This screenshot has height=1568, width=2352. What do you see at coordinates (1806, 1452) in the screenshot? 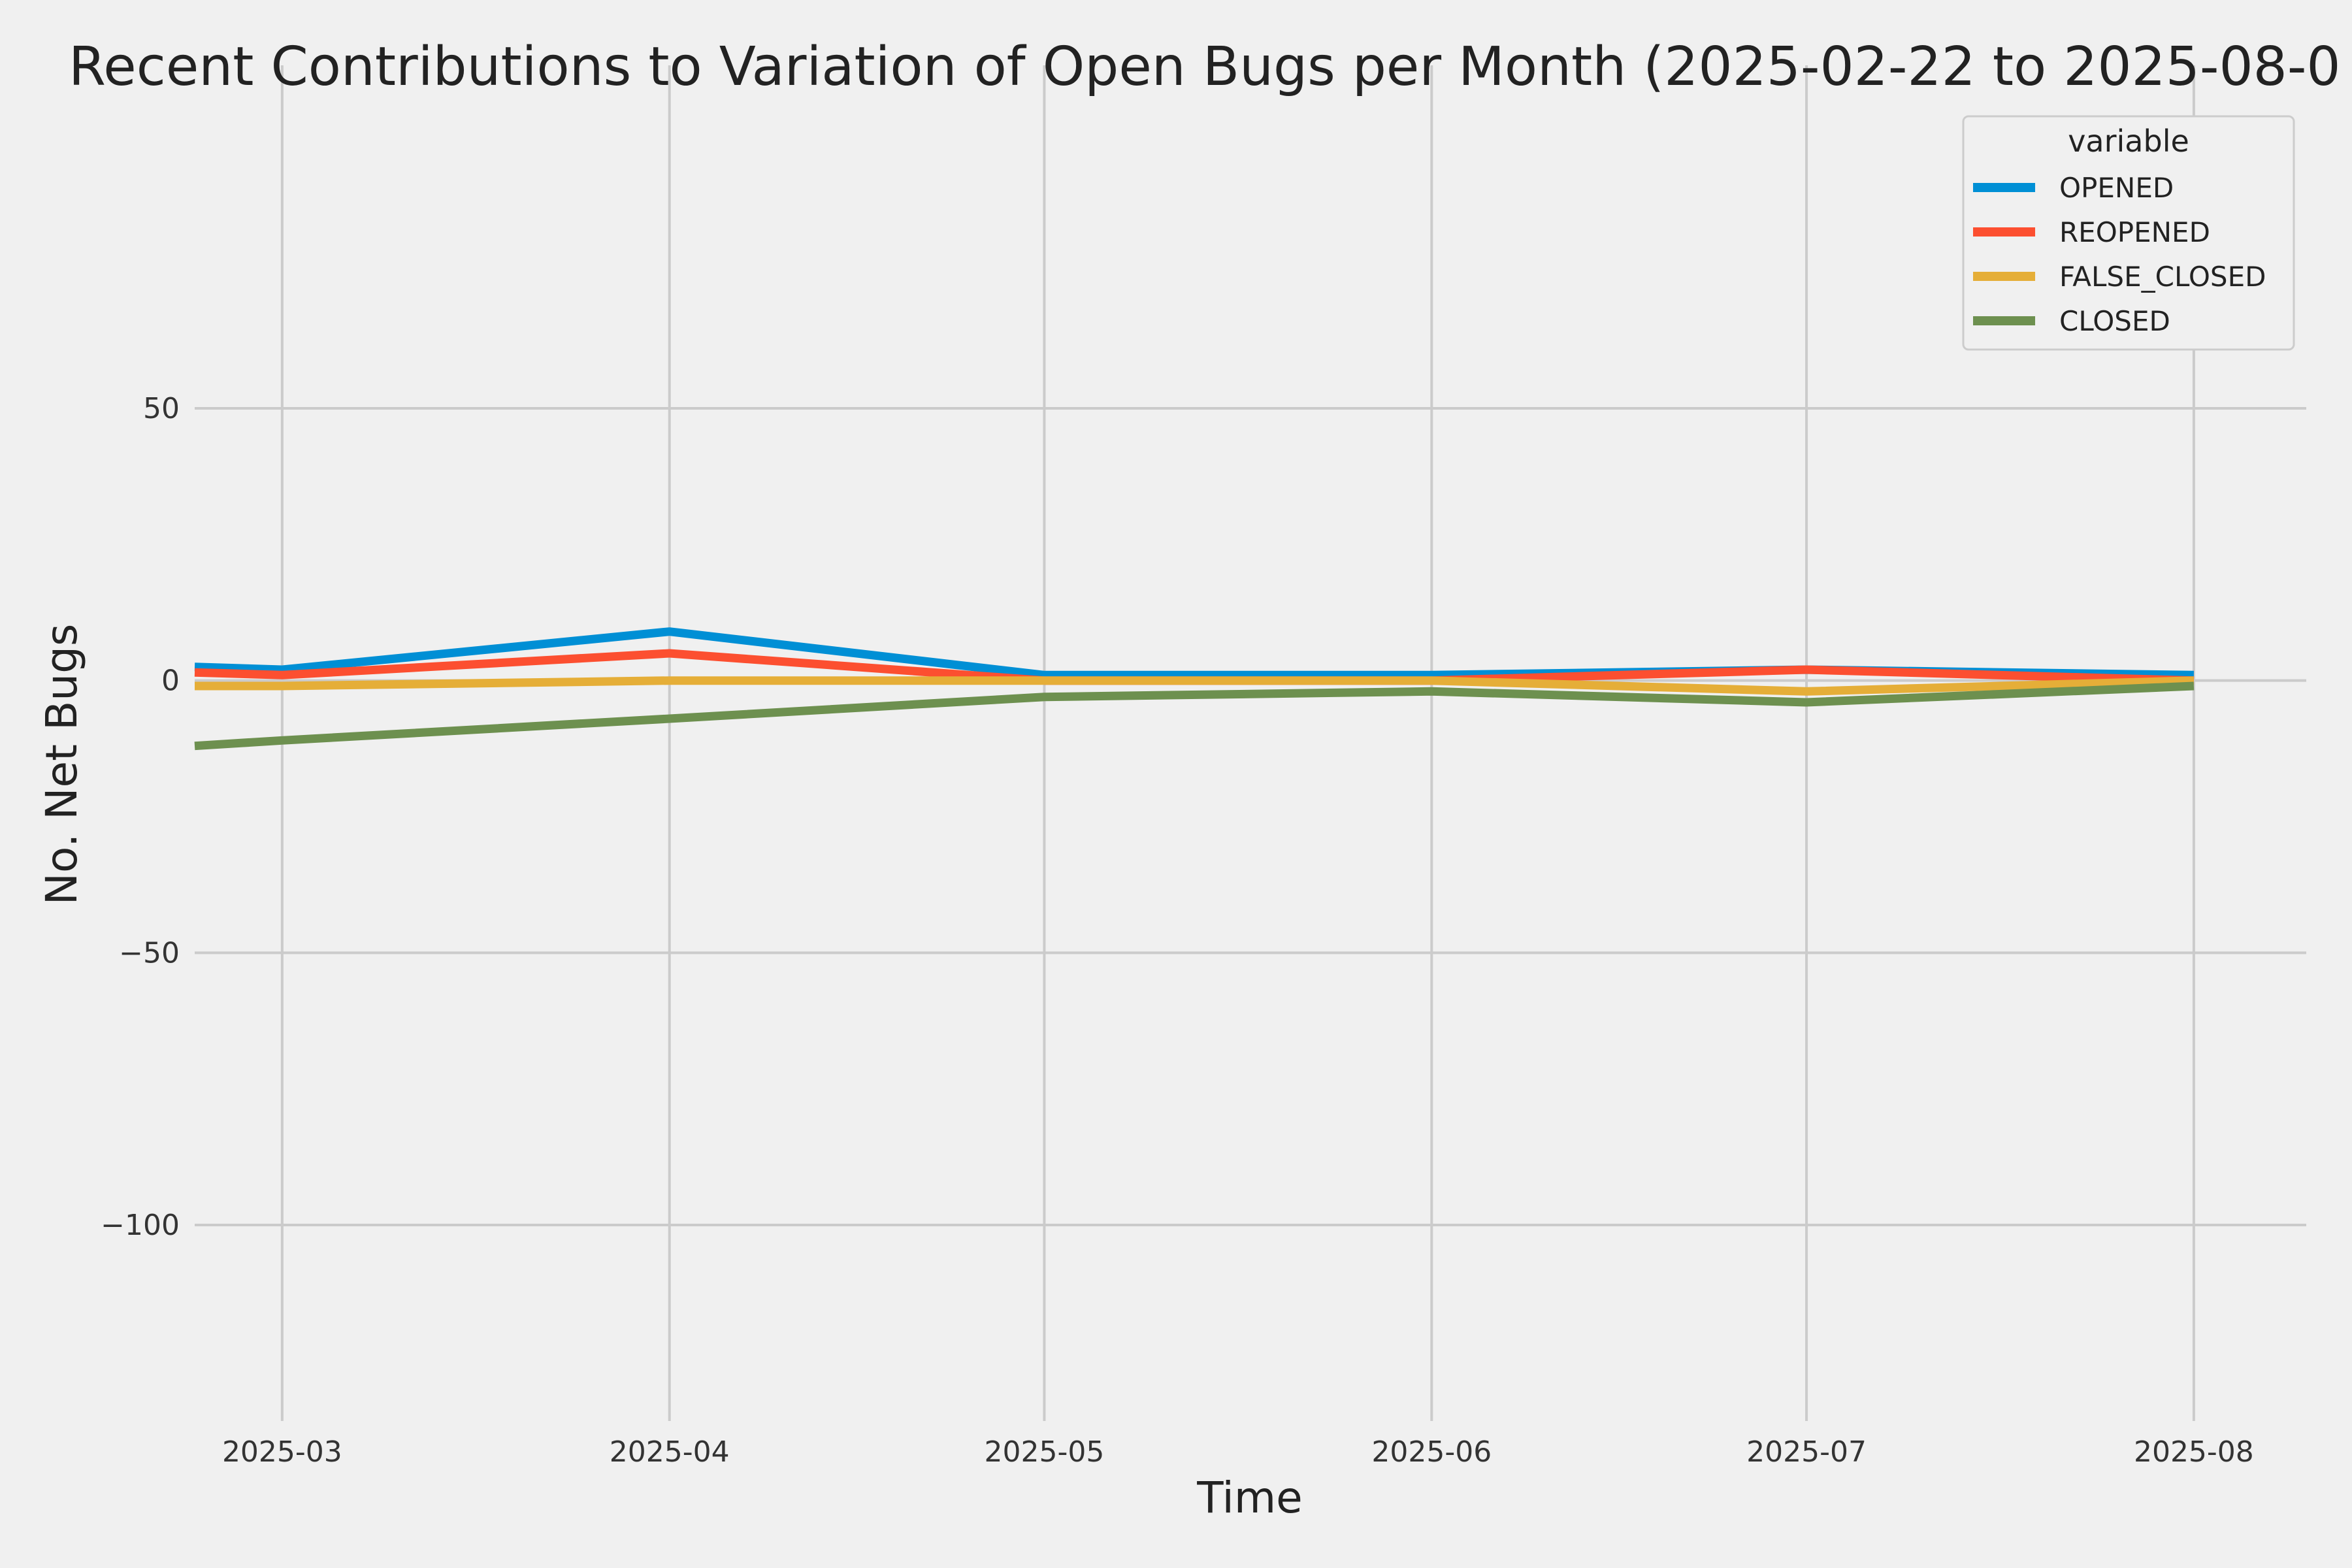
I see `x-tick-label: 2025-07` at bounding box center [1806, 1452].